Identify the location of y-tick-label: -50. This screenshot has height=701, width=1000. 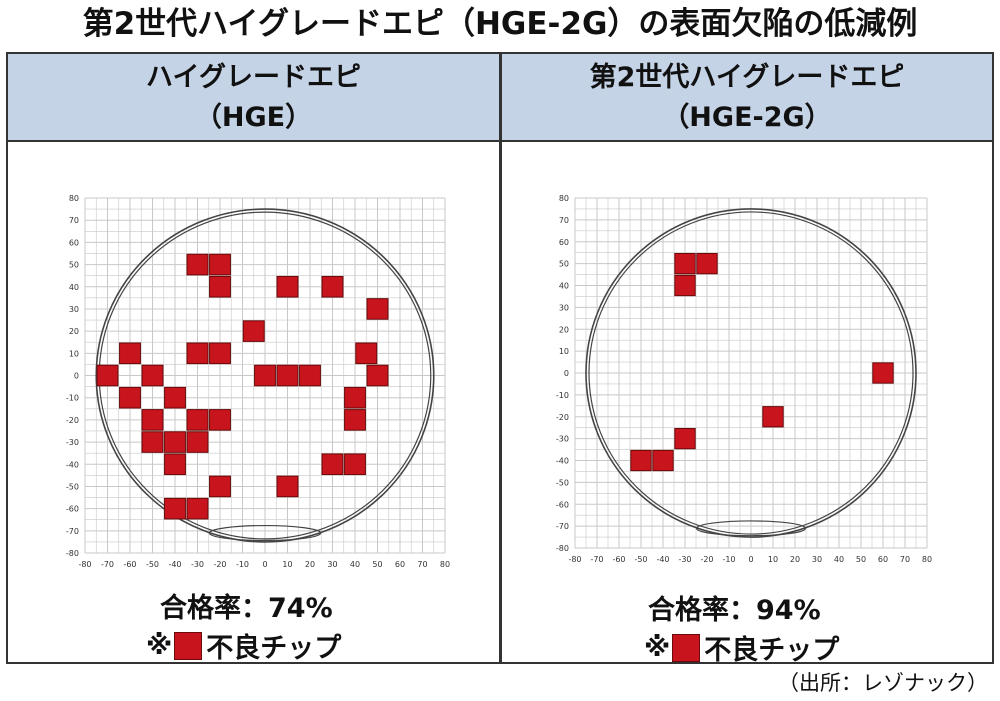
(562, 482).